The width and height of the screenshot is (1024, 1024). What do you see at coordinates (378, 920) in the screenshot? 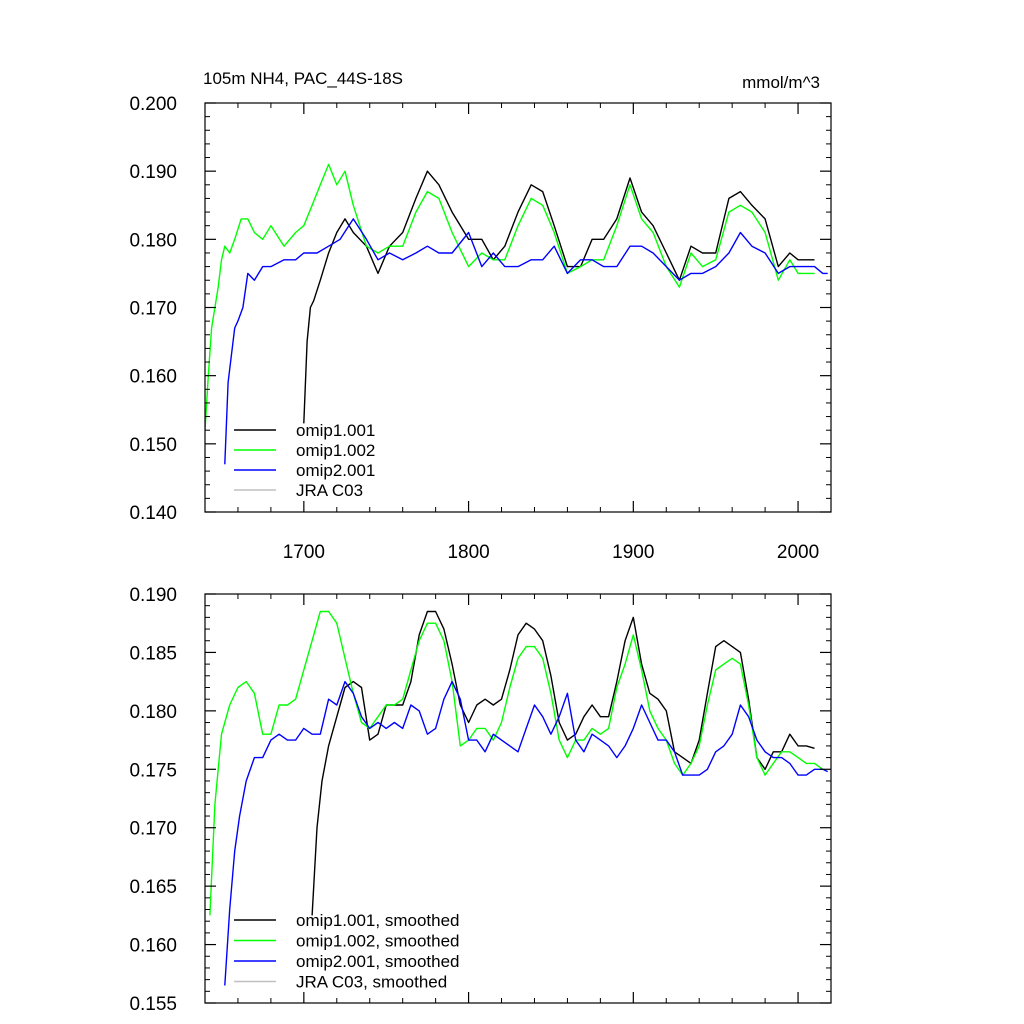
I see `legend-label: omip1.001, smoothed` at bounding box center [378, 920].